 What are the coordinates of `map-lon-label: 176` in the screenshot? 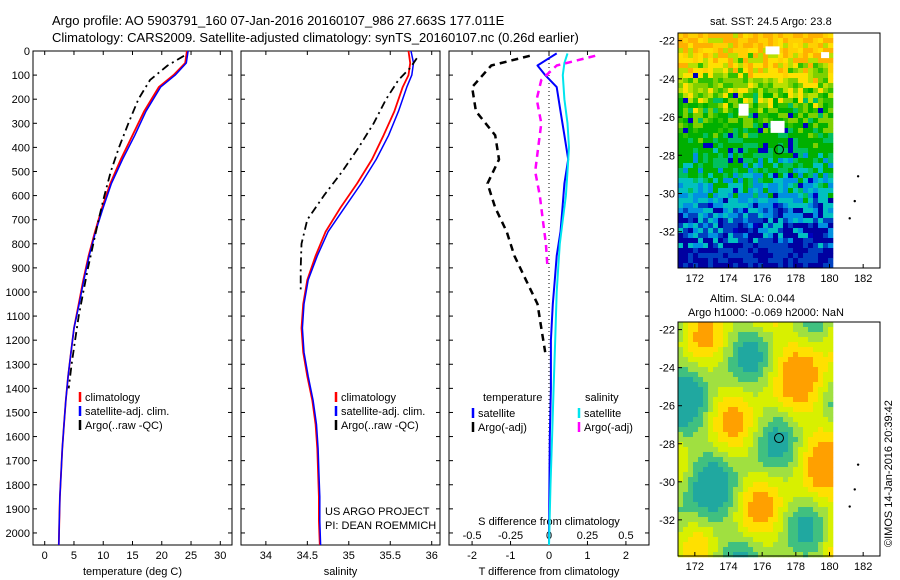 It's located at (762, 279).